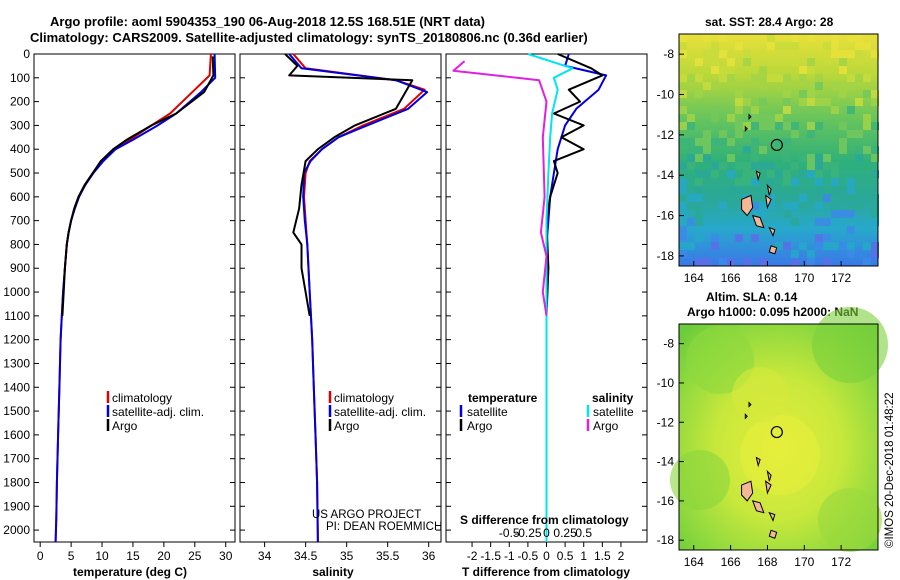 This screenshot has width=900, height=580. Describe the element at coordinates (528, 533) in the screenshot. I see `s-tick-label: -0.25` at that location.